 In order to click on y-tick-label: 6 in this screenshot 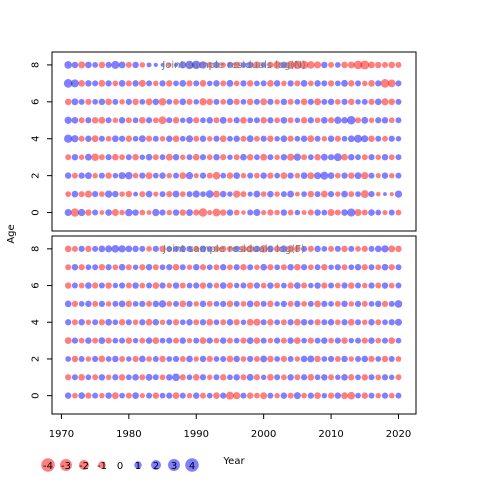, I will do `click(36, 102)`.